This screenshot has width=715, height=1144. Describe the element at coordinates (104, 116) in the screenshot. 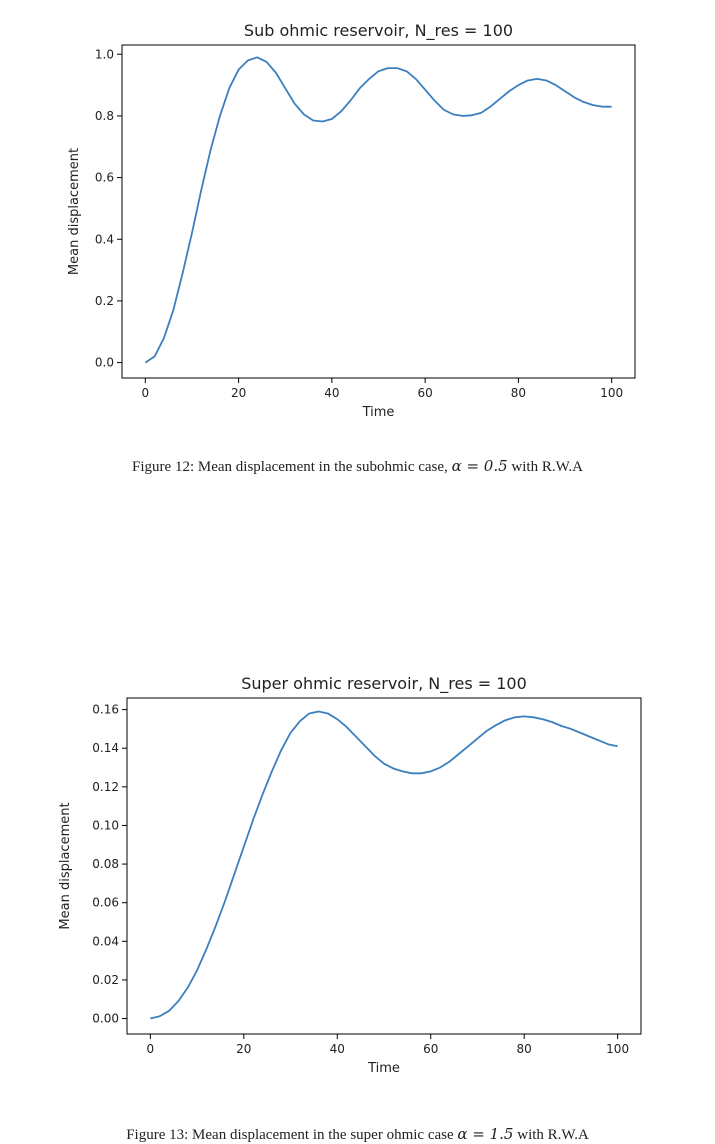

I see `y-tick-label: 0.8` at that location.